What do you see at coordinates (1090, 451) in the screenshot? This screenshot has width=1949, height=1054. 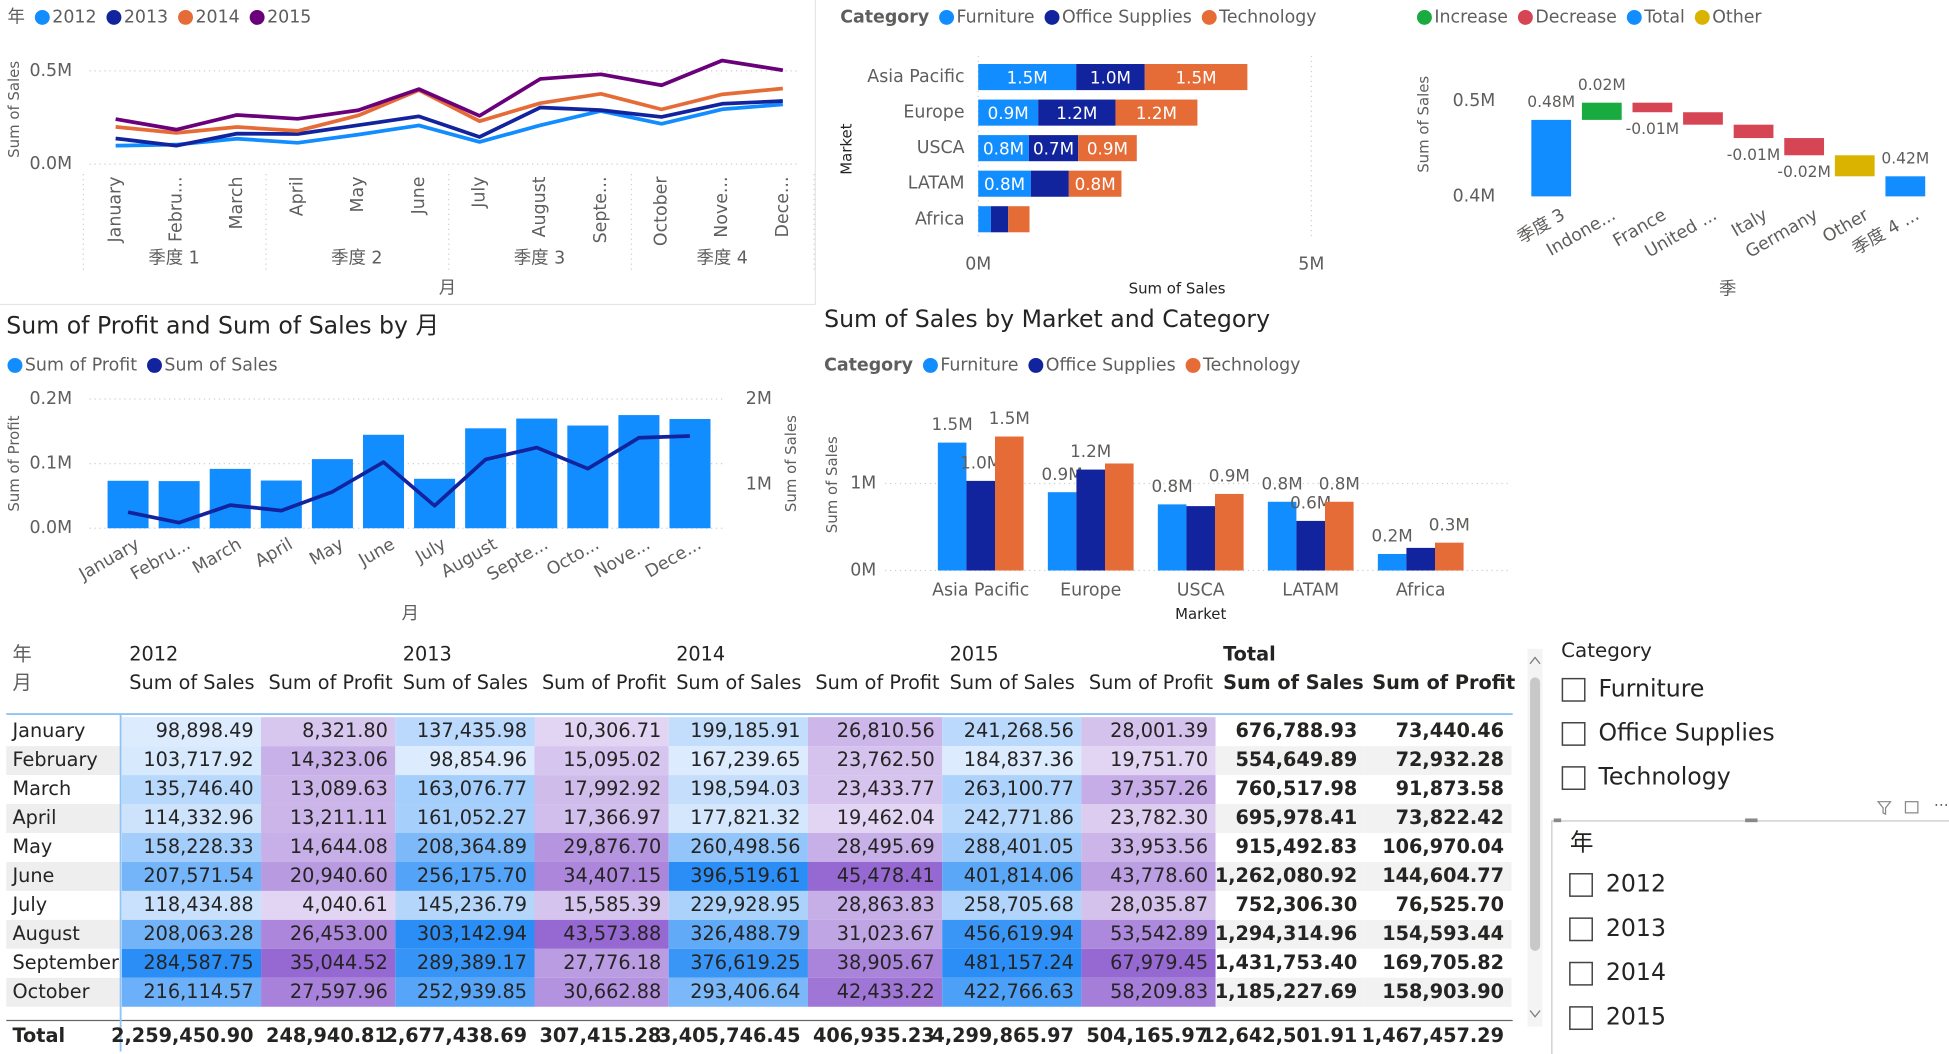 I see `data-label: 1.2M` at bounding box center [1090, 451].